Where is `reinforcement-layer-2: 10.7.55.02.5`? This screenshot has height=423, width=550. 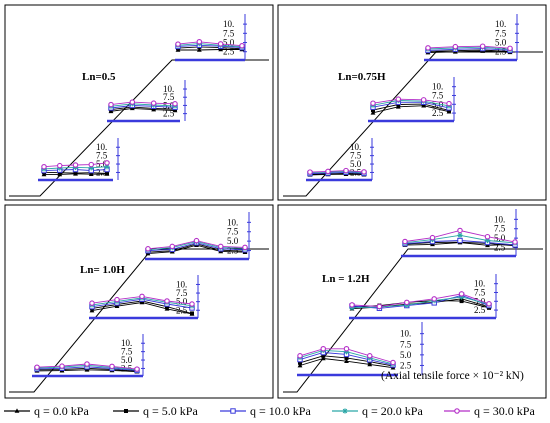
reinforcement-layer-2: 10.7.55.02.5 is located at coordinates (147, 101).